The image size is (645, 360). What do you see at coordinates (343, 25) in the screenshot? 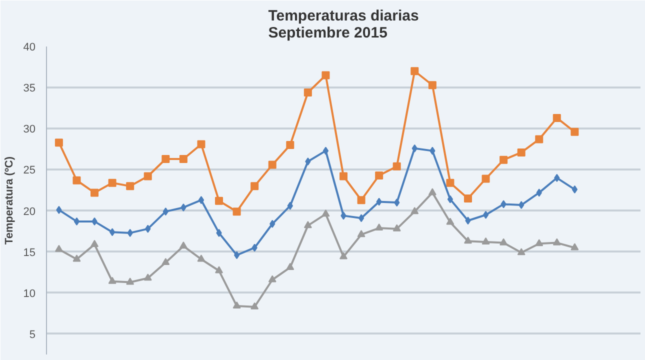
I see `chart-title: Temperaturas diarias Septiembre 2015` at bounding box center [343, 25].